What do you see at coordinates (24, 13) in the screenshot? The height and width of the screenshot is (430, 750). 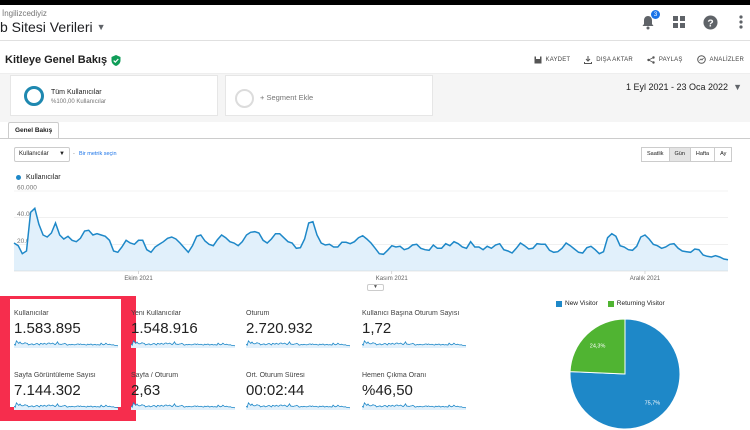 I see `account-name: İngilizcediyiz` at bounding box center [24, 13].